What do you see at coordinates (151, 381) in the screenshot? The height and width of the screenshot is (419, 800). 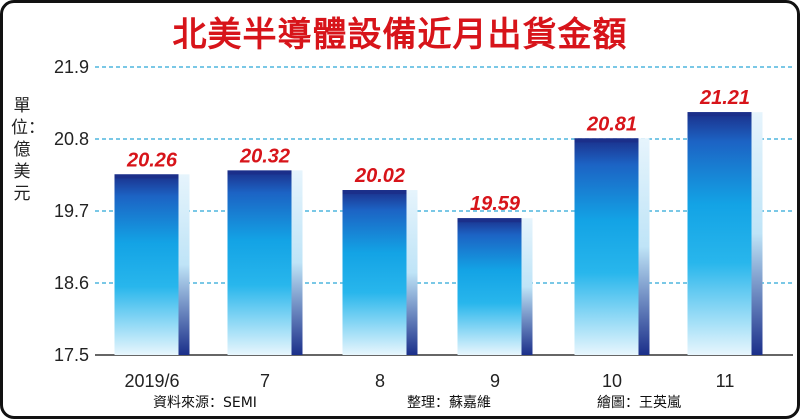 I see `x-tick-label: 2019/6` at bounding box center [151, 381].